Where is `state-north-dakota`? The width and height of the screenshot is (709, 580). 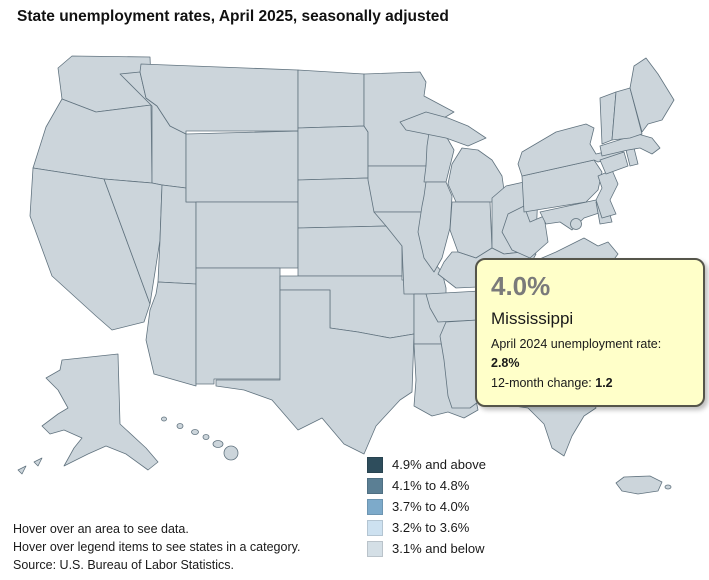
state-north-dakota is located at coordinates (331, 99).